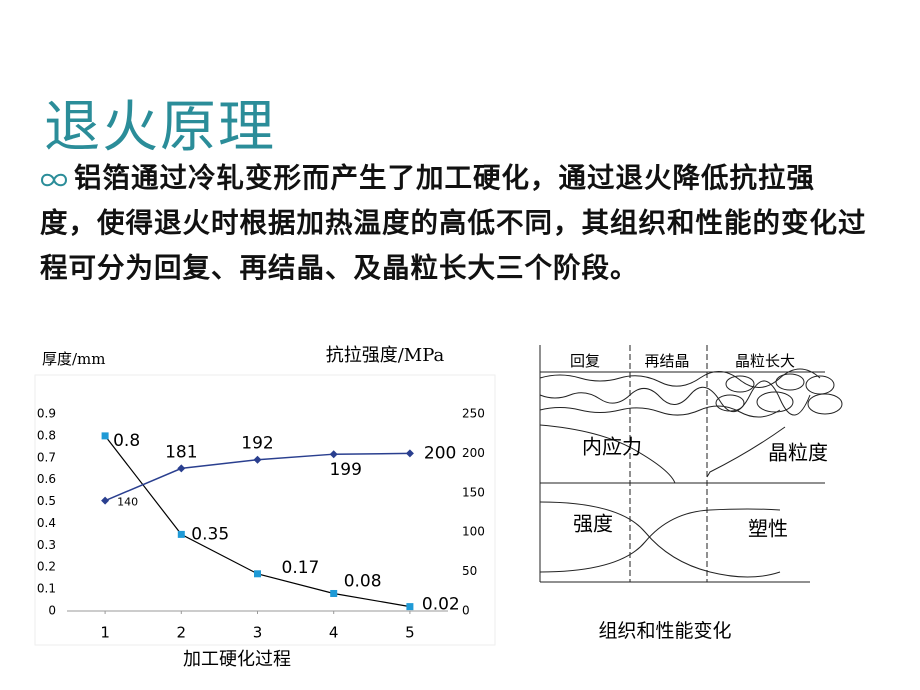 The height and width of the screenshot is (690, 920). What do you see at coordinates (46, 414) in the screenshot?
I see `y-tick-label: 0.9` at bounding box center [46, 414].